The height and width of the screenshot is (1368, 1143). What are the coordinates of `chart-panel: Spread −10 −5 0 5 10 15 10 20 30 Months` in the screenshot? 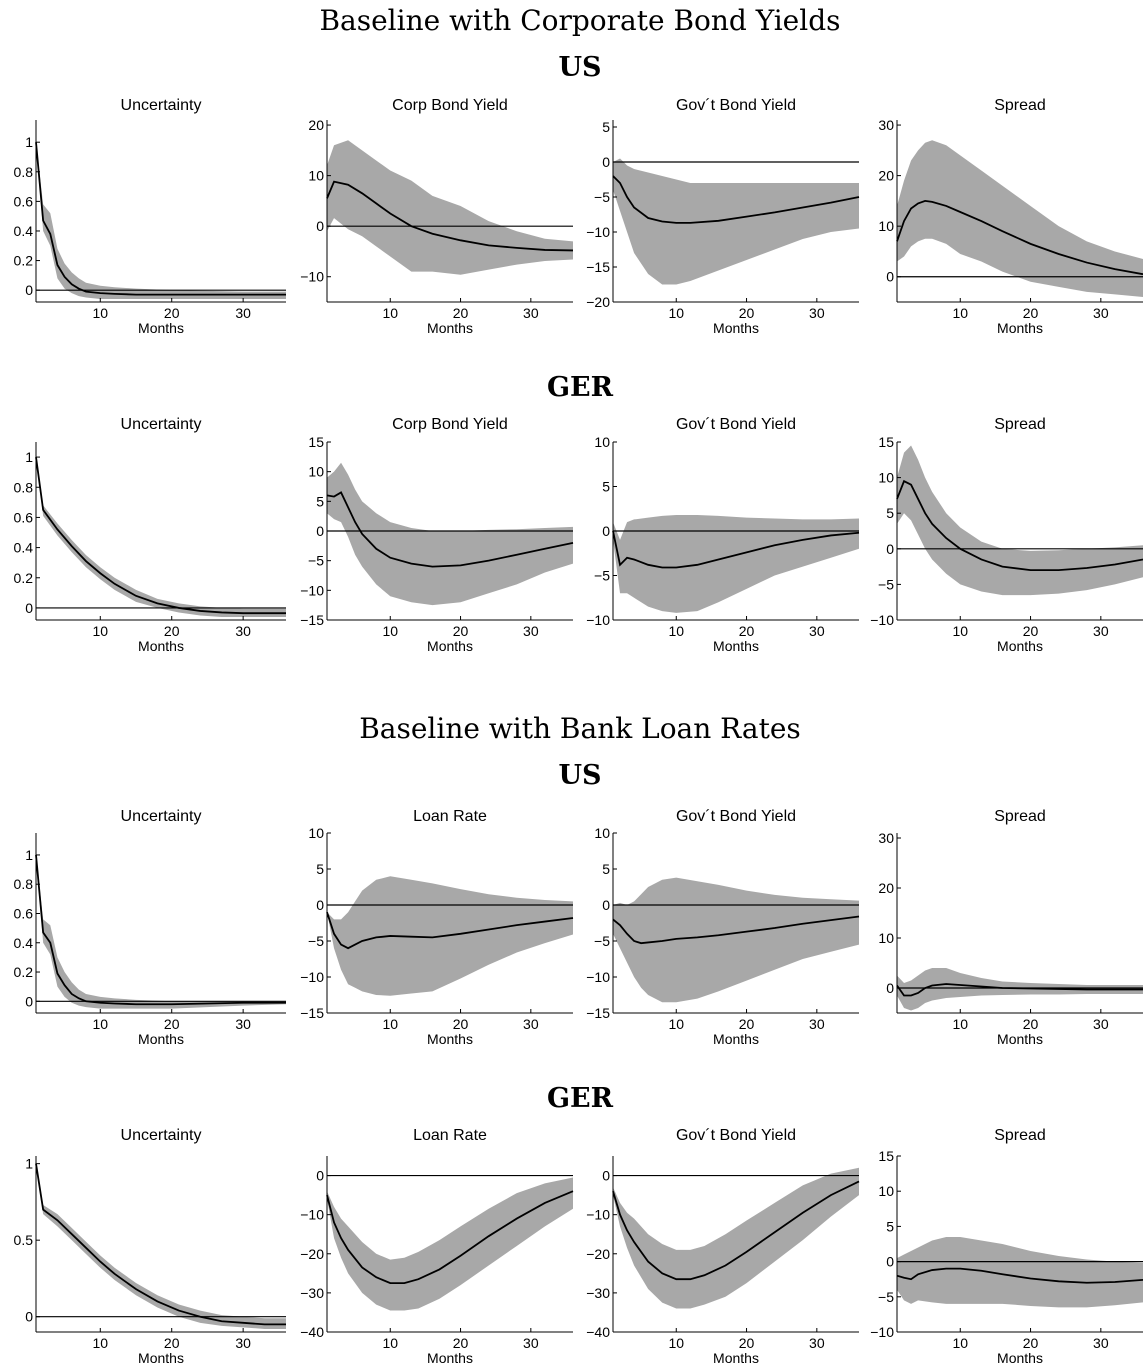 It's located at (1006, 535).